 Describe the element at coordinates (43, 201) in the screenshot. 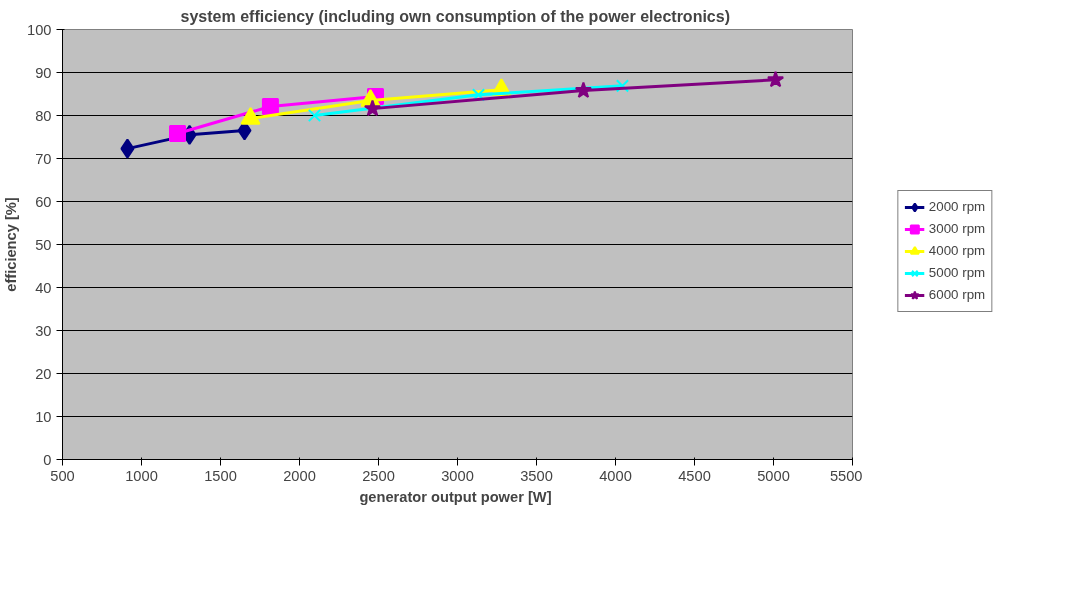

I see `y-tick-label: 60` at that location.